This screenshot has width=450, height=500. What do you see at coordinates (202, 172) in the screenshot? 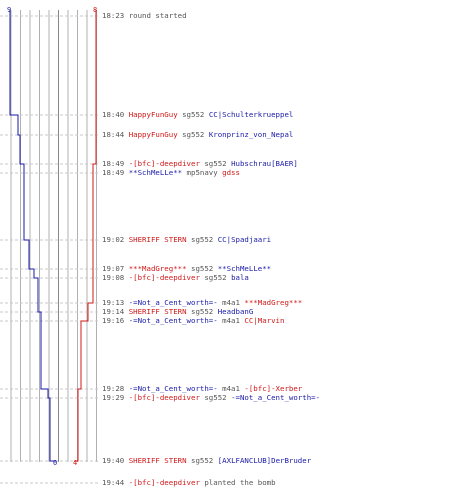
I see `event-text: mp5navy` at bounding box center [202, 172].